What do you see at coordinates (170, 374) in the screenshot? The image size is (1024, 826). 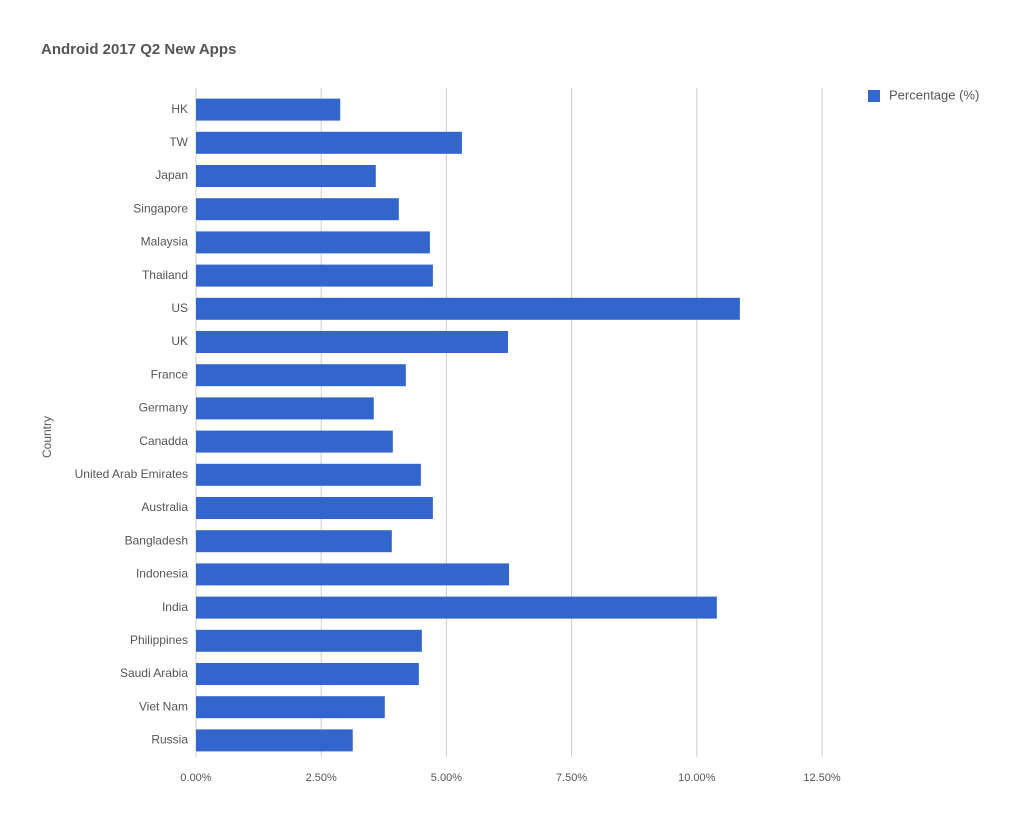 I see `y-tick-label: France` at bounding box center [170, 374].